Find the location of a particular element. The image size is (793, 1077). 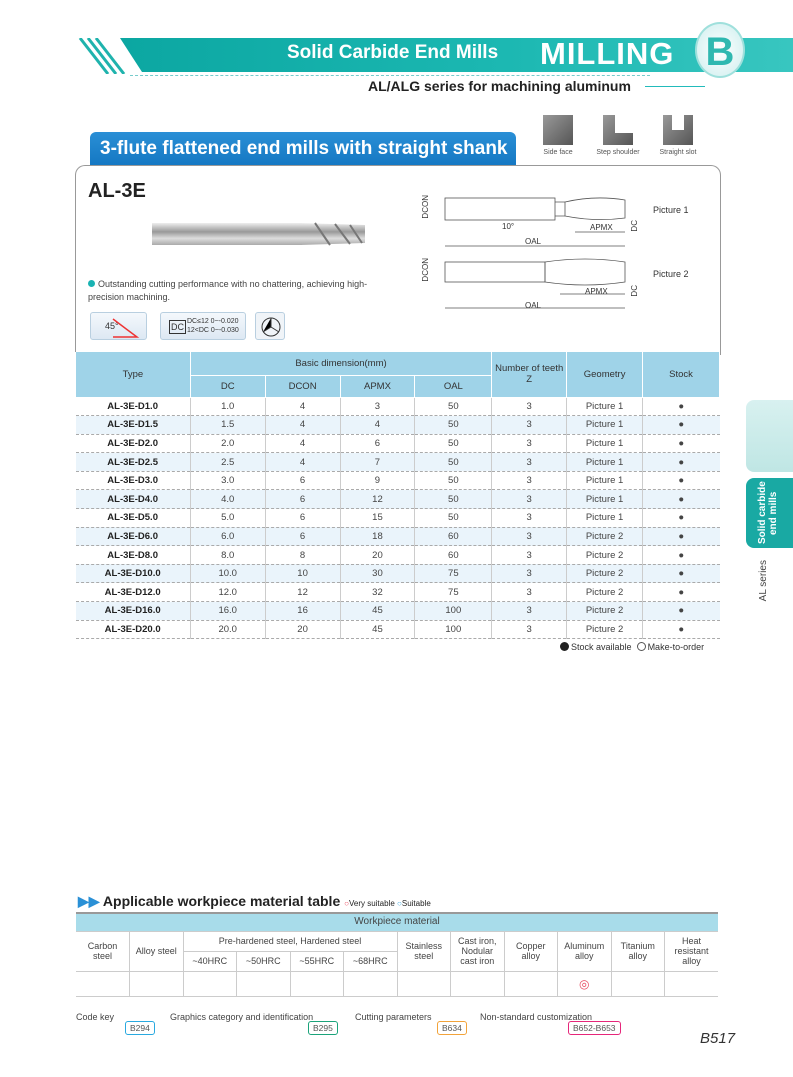

table-row: AL-3E-D4.0 4.0 6 12 50 3 Picture 1 ● is located at coordinates (397, 499).